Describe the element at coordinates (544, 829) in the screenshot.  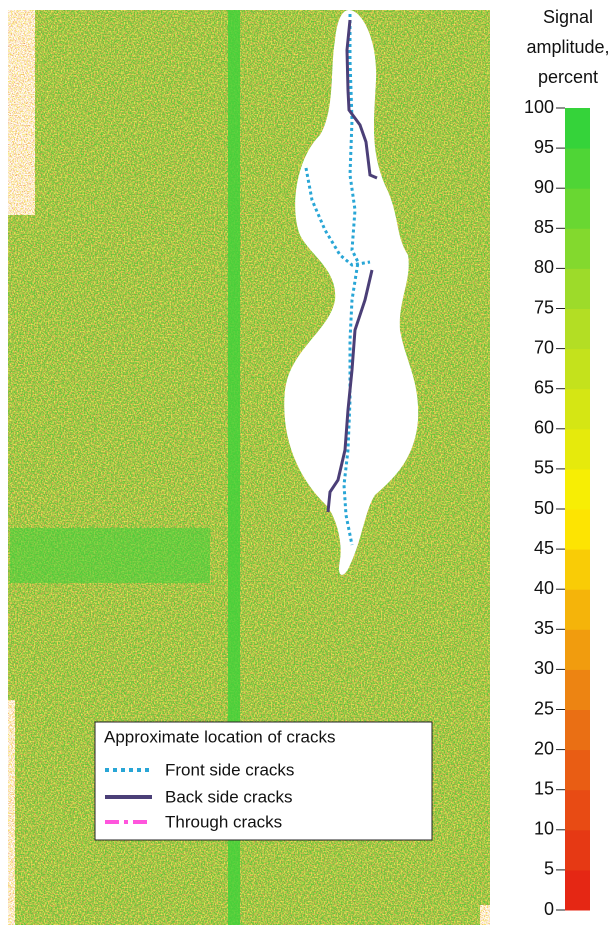
I see `colorbar-tick-label: 10` at that location.